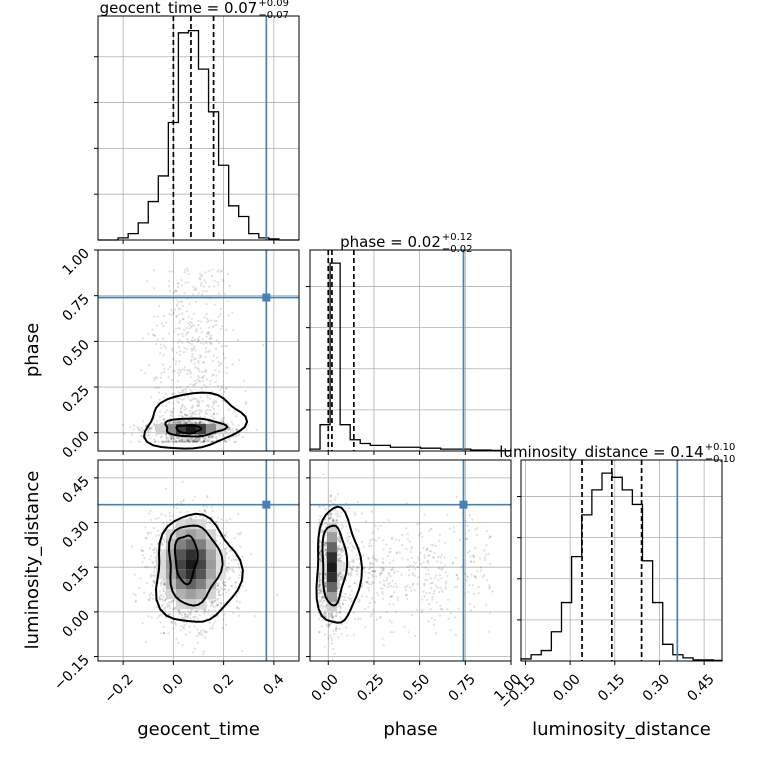 The width and height of the screenshot is (760, 760). What do you see at coordinates (457, 249) in the screenshot?
I see `title-sub: −0.02` at bounding box center [457, 249].